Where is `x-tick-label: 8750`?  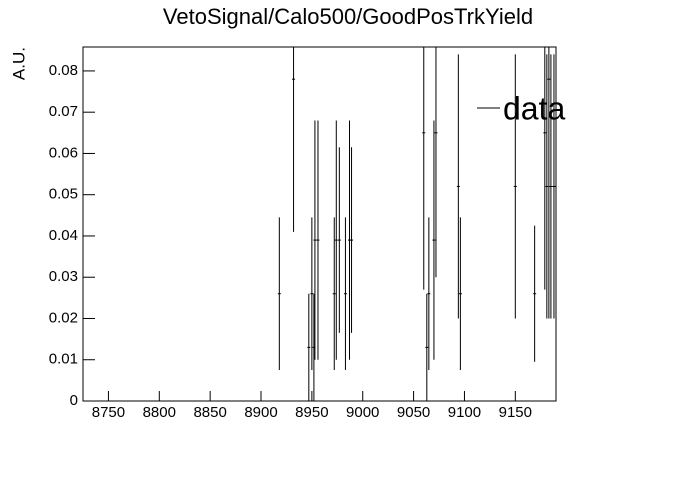
x-tick-label: 8750 is located at coordinates (108, 412).